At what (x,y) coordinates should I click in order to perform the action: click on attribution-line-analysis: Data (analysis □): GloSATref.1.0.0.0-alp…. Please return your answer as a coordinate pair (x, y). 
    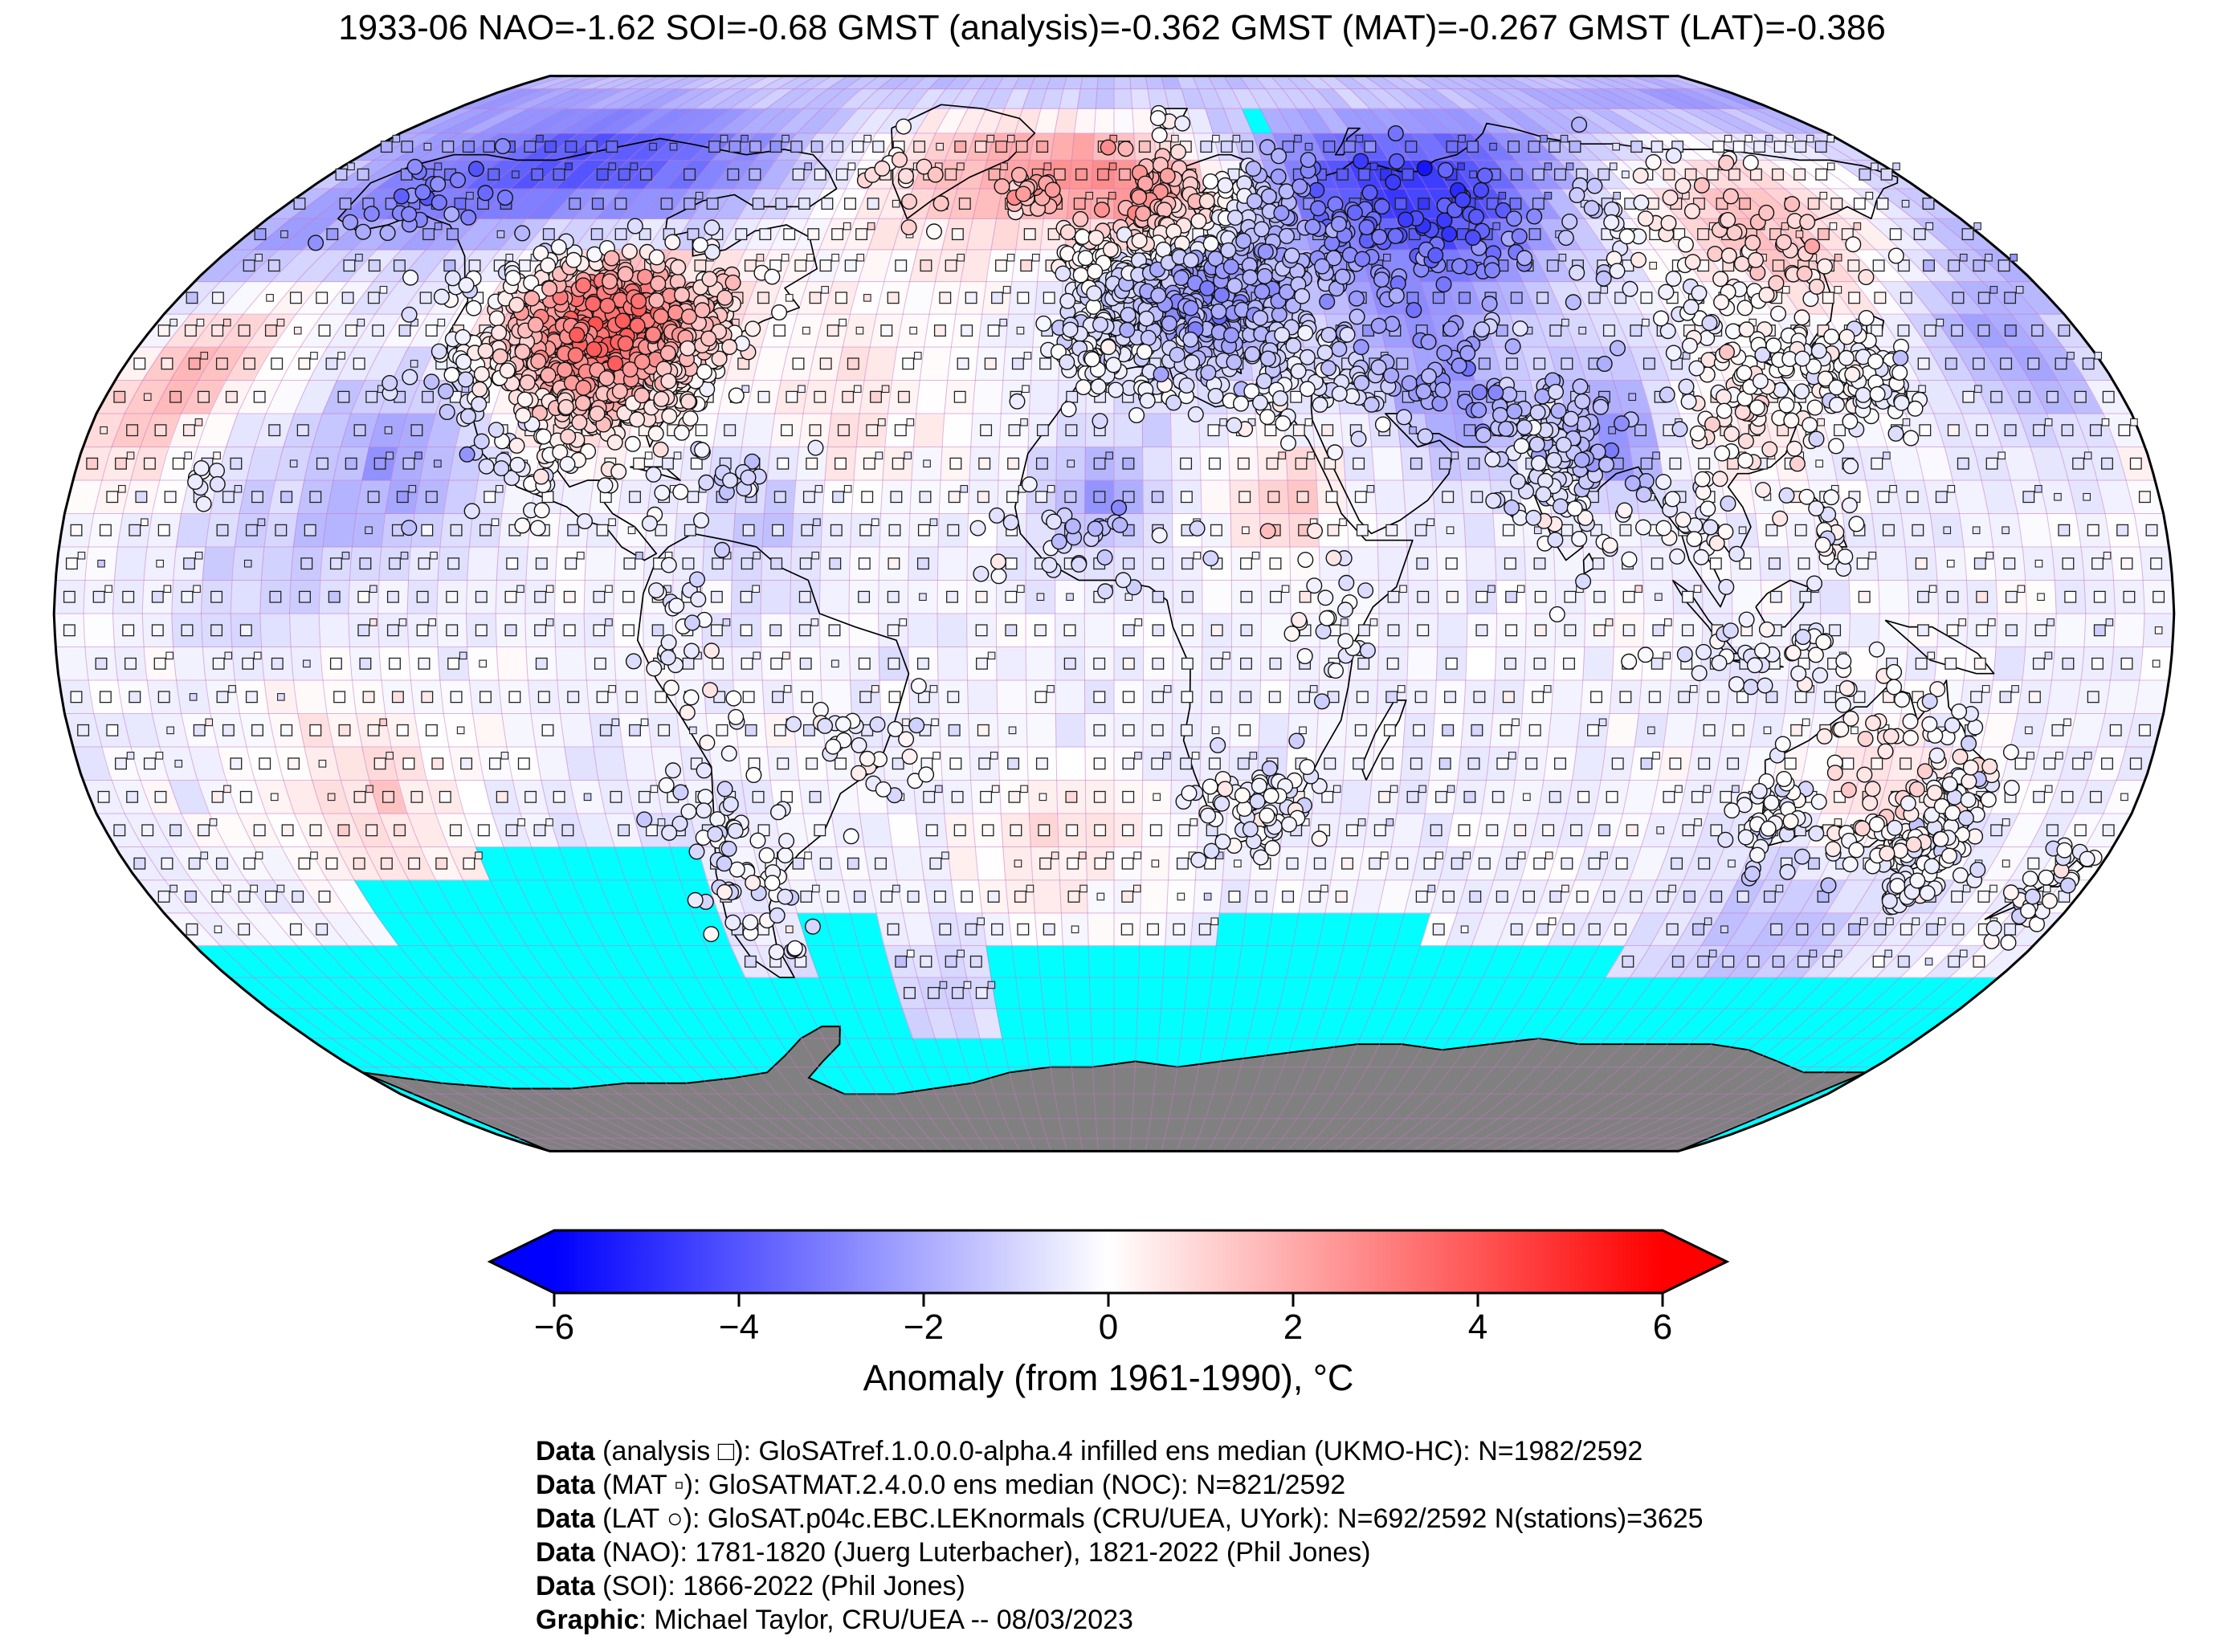
    Looking at the image, I should click on (1089, 1451).